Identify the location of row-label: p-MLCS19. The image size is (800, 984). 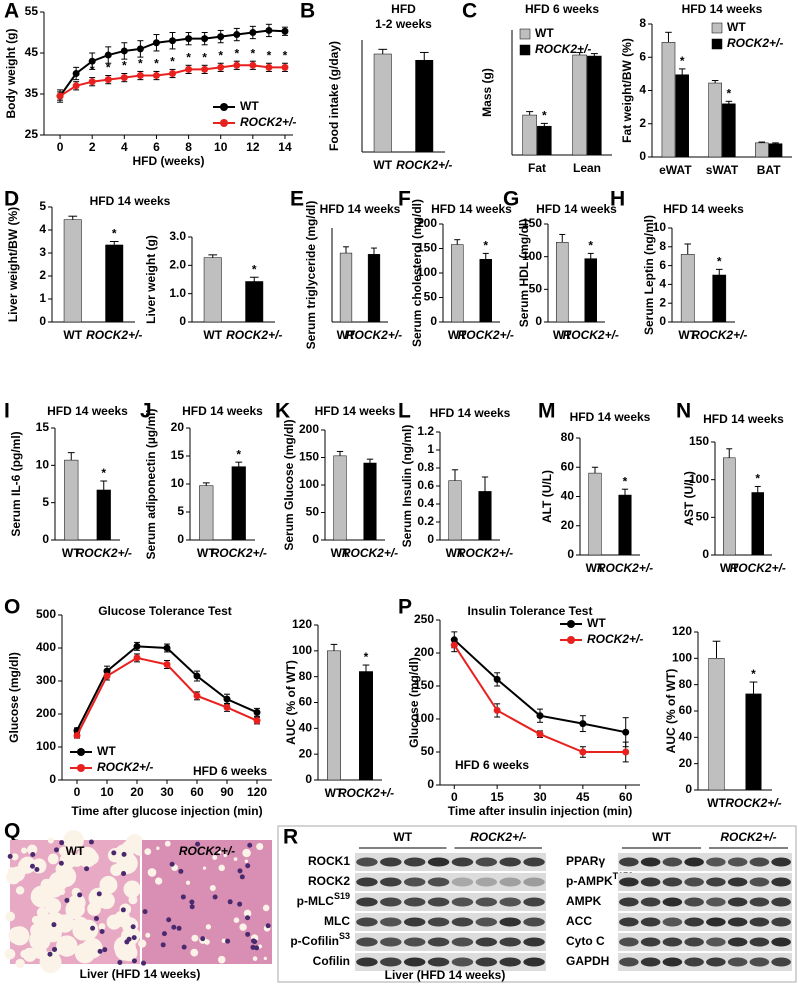
(323, 899).